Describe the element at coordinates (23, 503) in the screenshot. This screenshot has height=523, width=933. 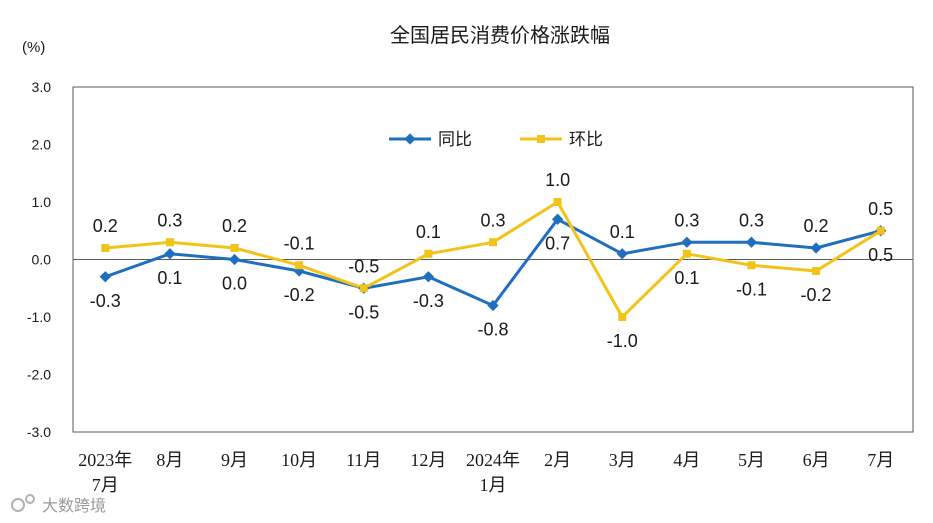
I see `watermark-logo-icon` at that location.